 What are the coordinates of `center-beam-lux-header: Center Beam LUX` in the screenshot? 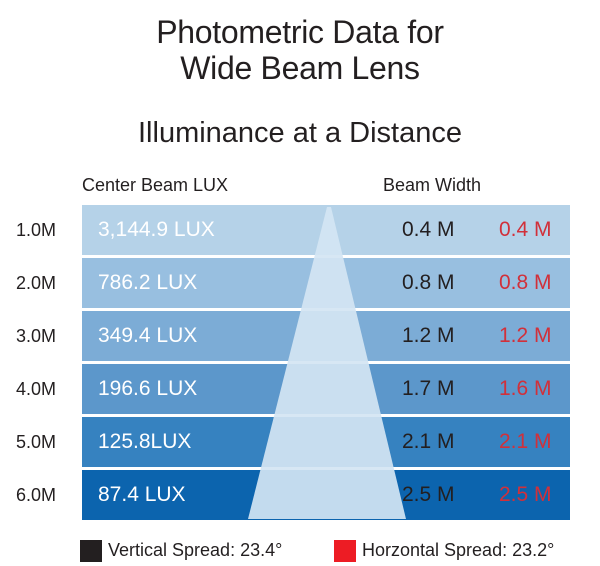 It's located at (155, 185).